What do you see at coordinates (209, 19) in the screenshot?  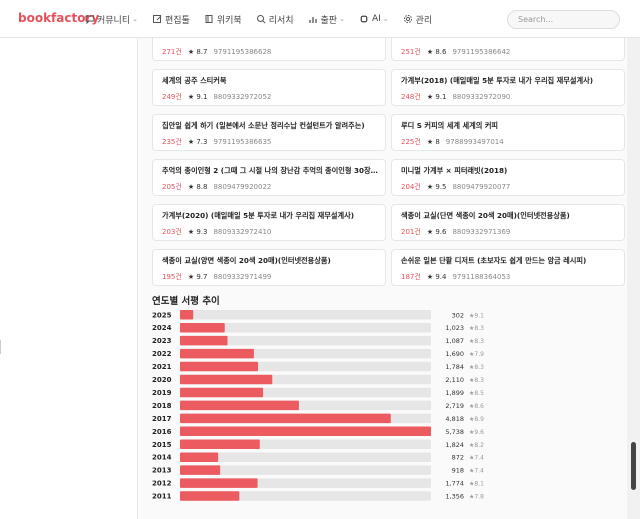 I see `book-icon` at bounding box center [209, 19].